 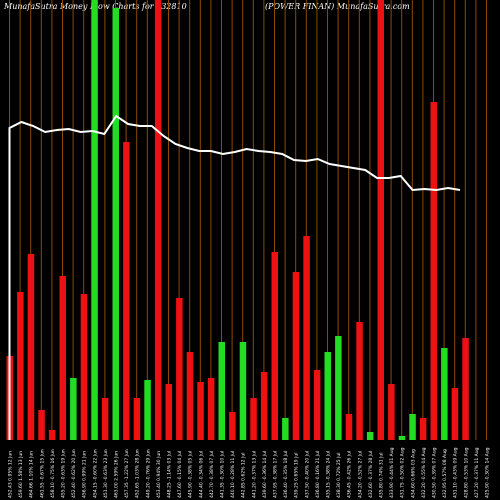 I want to click on x-tick-label: 464.66 1.10% 14 Jun, so click(x=32, y=474).